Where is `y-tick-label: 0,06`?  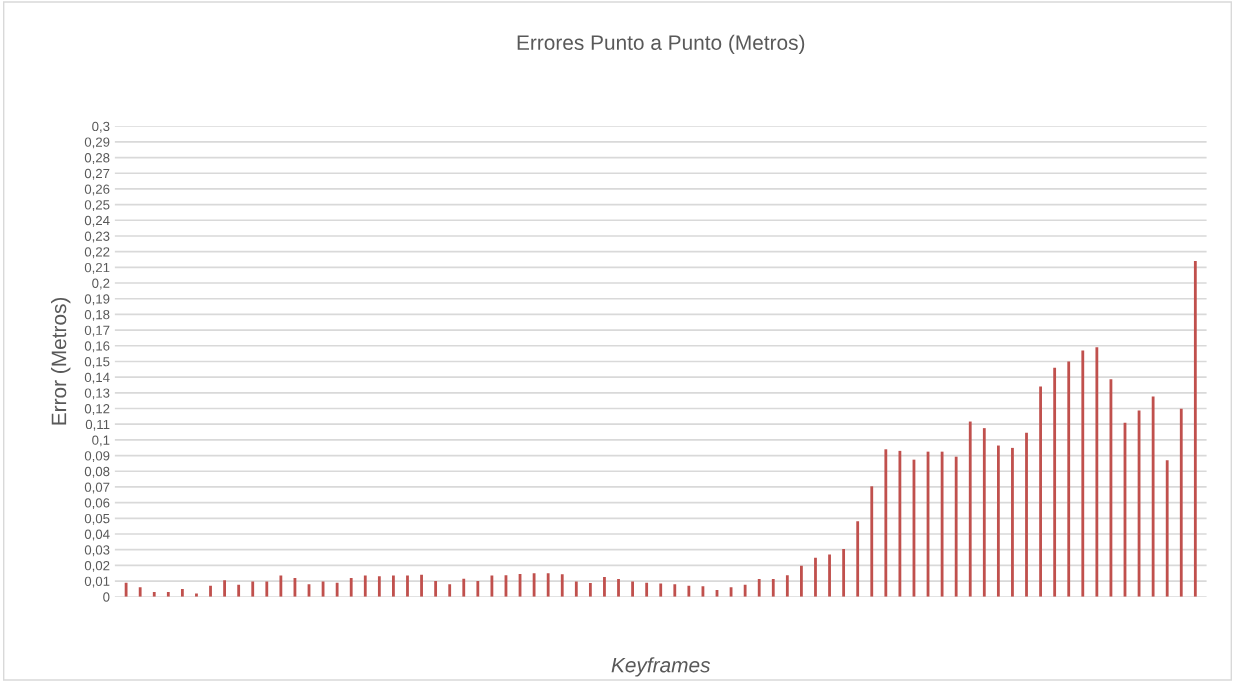 y-tick-label: 0,06 is located at coordinates (97, 504).